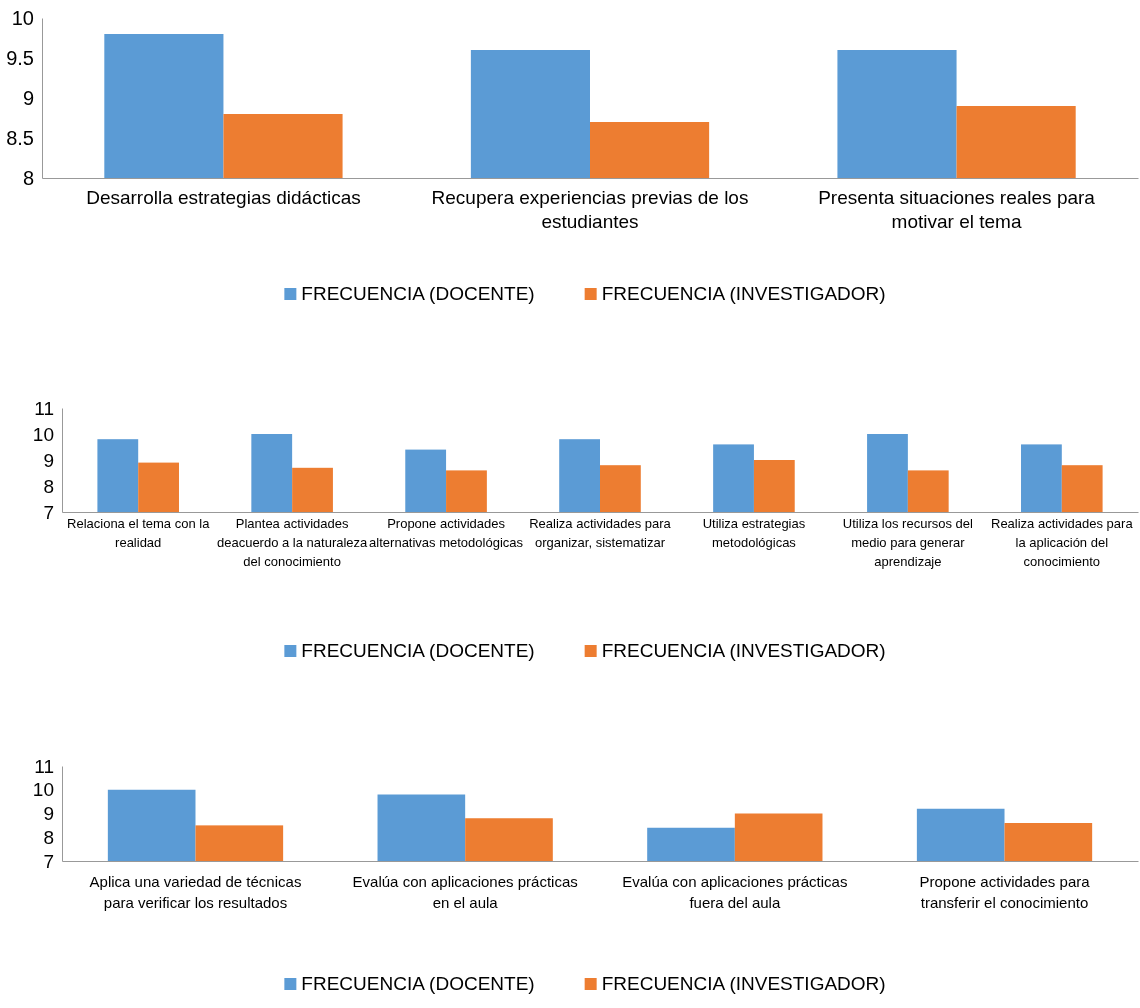  I want to click on x-tick-label: Evalúa con aplicaciones prácticas en el aula, so click(465, 892).